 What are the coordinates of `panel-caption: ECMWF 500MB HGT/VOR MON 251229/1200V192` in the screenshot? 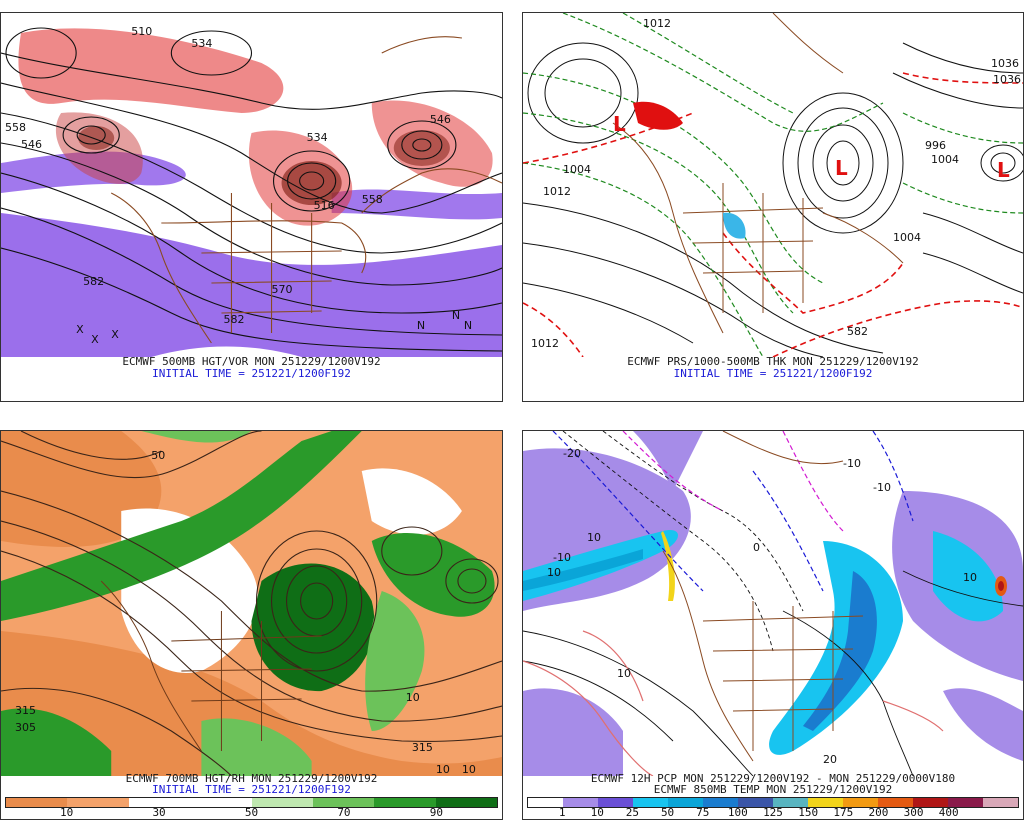 It's located at (251, 361).